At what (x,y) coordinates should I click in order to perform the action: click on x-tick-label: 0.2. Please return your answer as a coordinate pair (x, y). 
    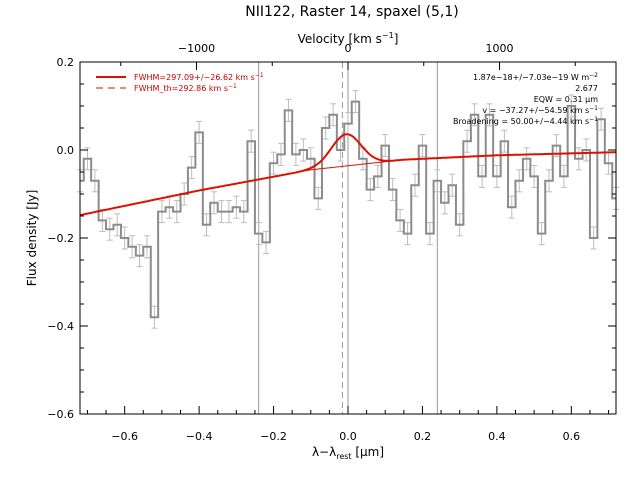
    Looking at the image, I should click on (423, 436).